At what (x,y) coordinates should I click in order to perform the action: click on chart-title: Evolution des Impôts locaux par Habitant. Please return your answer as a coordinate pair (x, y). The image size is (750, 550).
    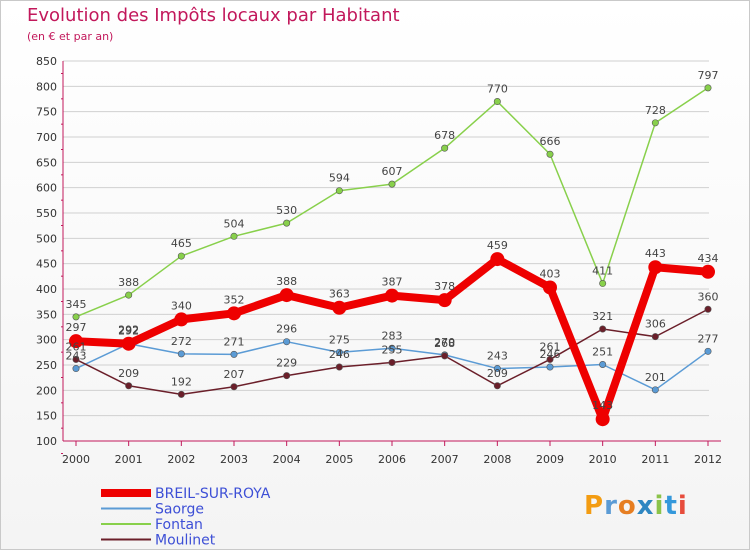
    Looking at the image, I should click on (213, 15).